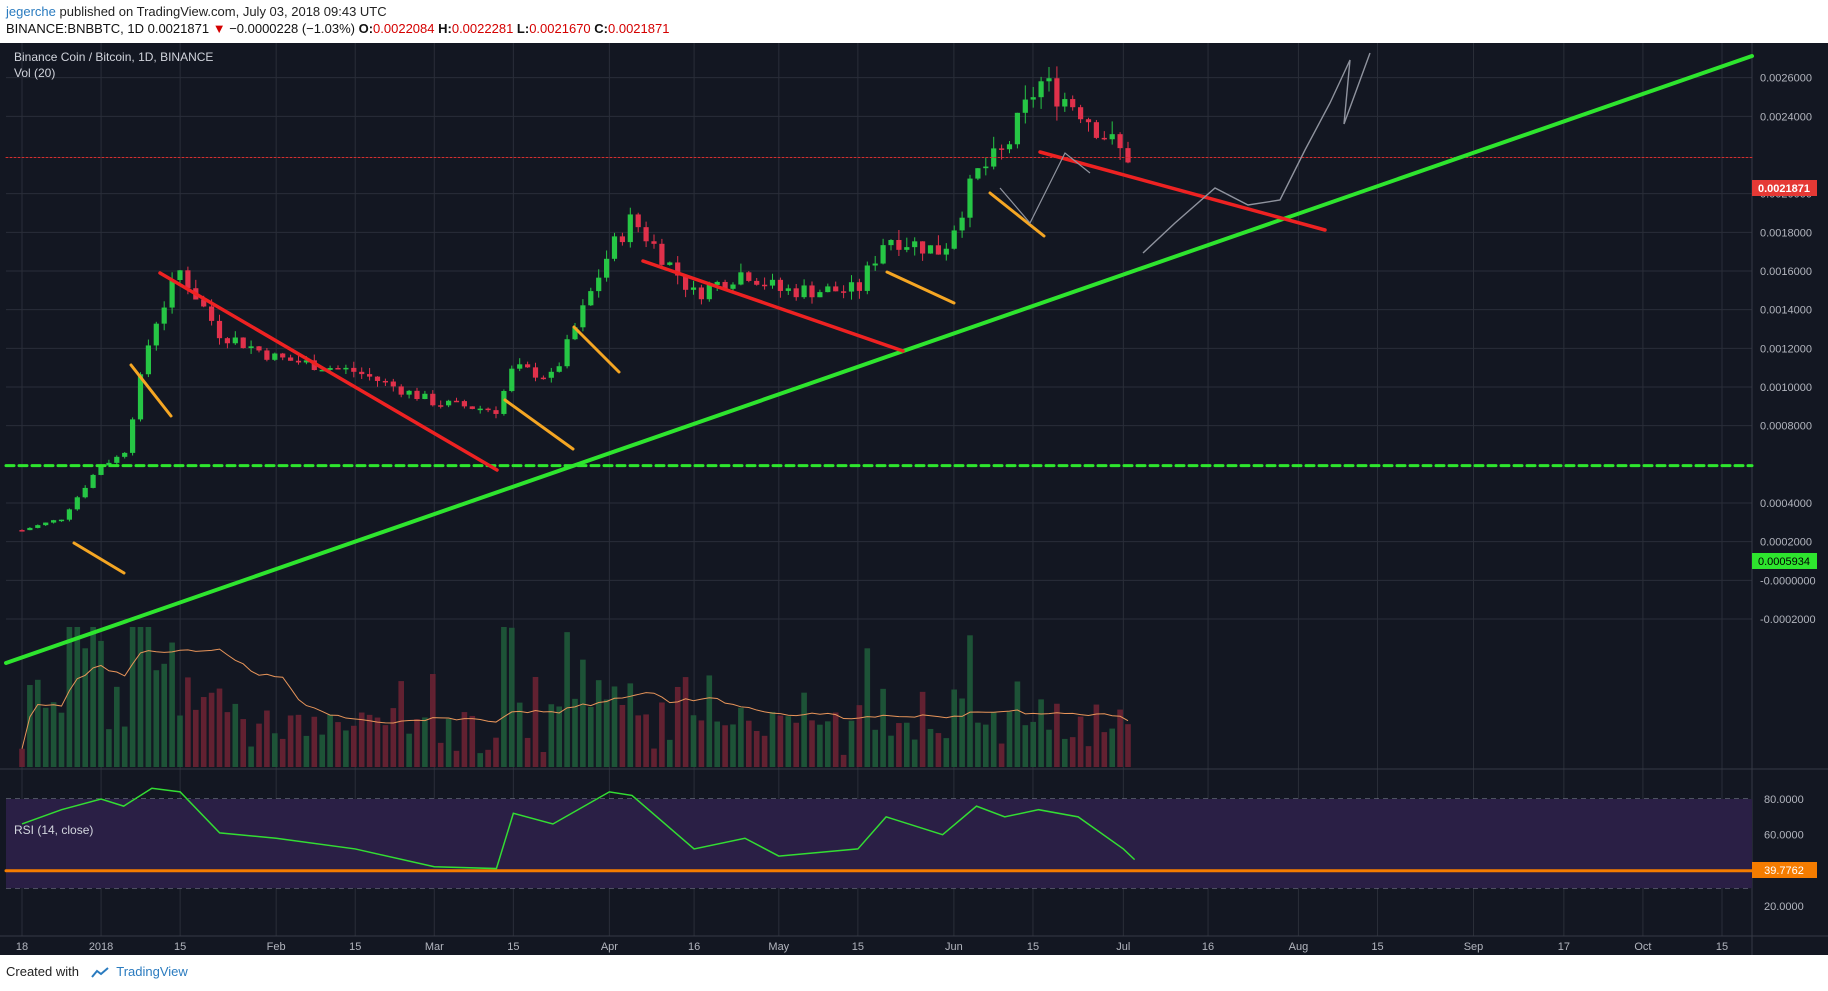 This screenshot has height=991, width=1828. I want to click on support-level-tag, so click(1784, 561).